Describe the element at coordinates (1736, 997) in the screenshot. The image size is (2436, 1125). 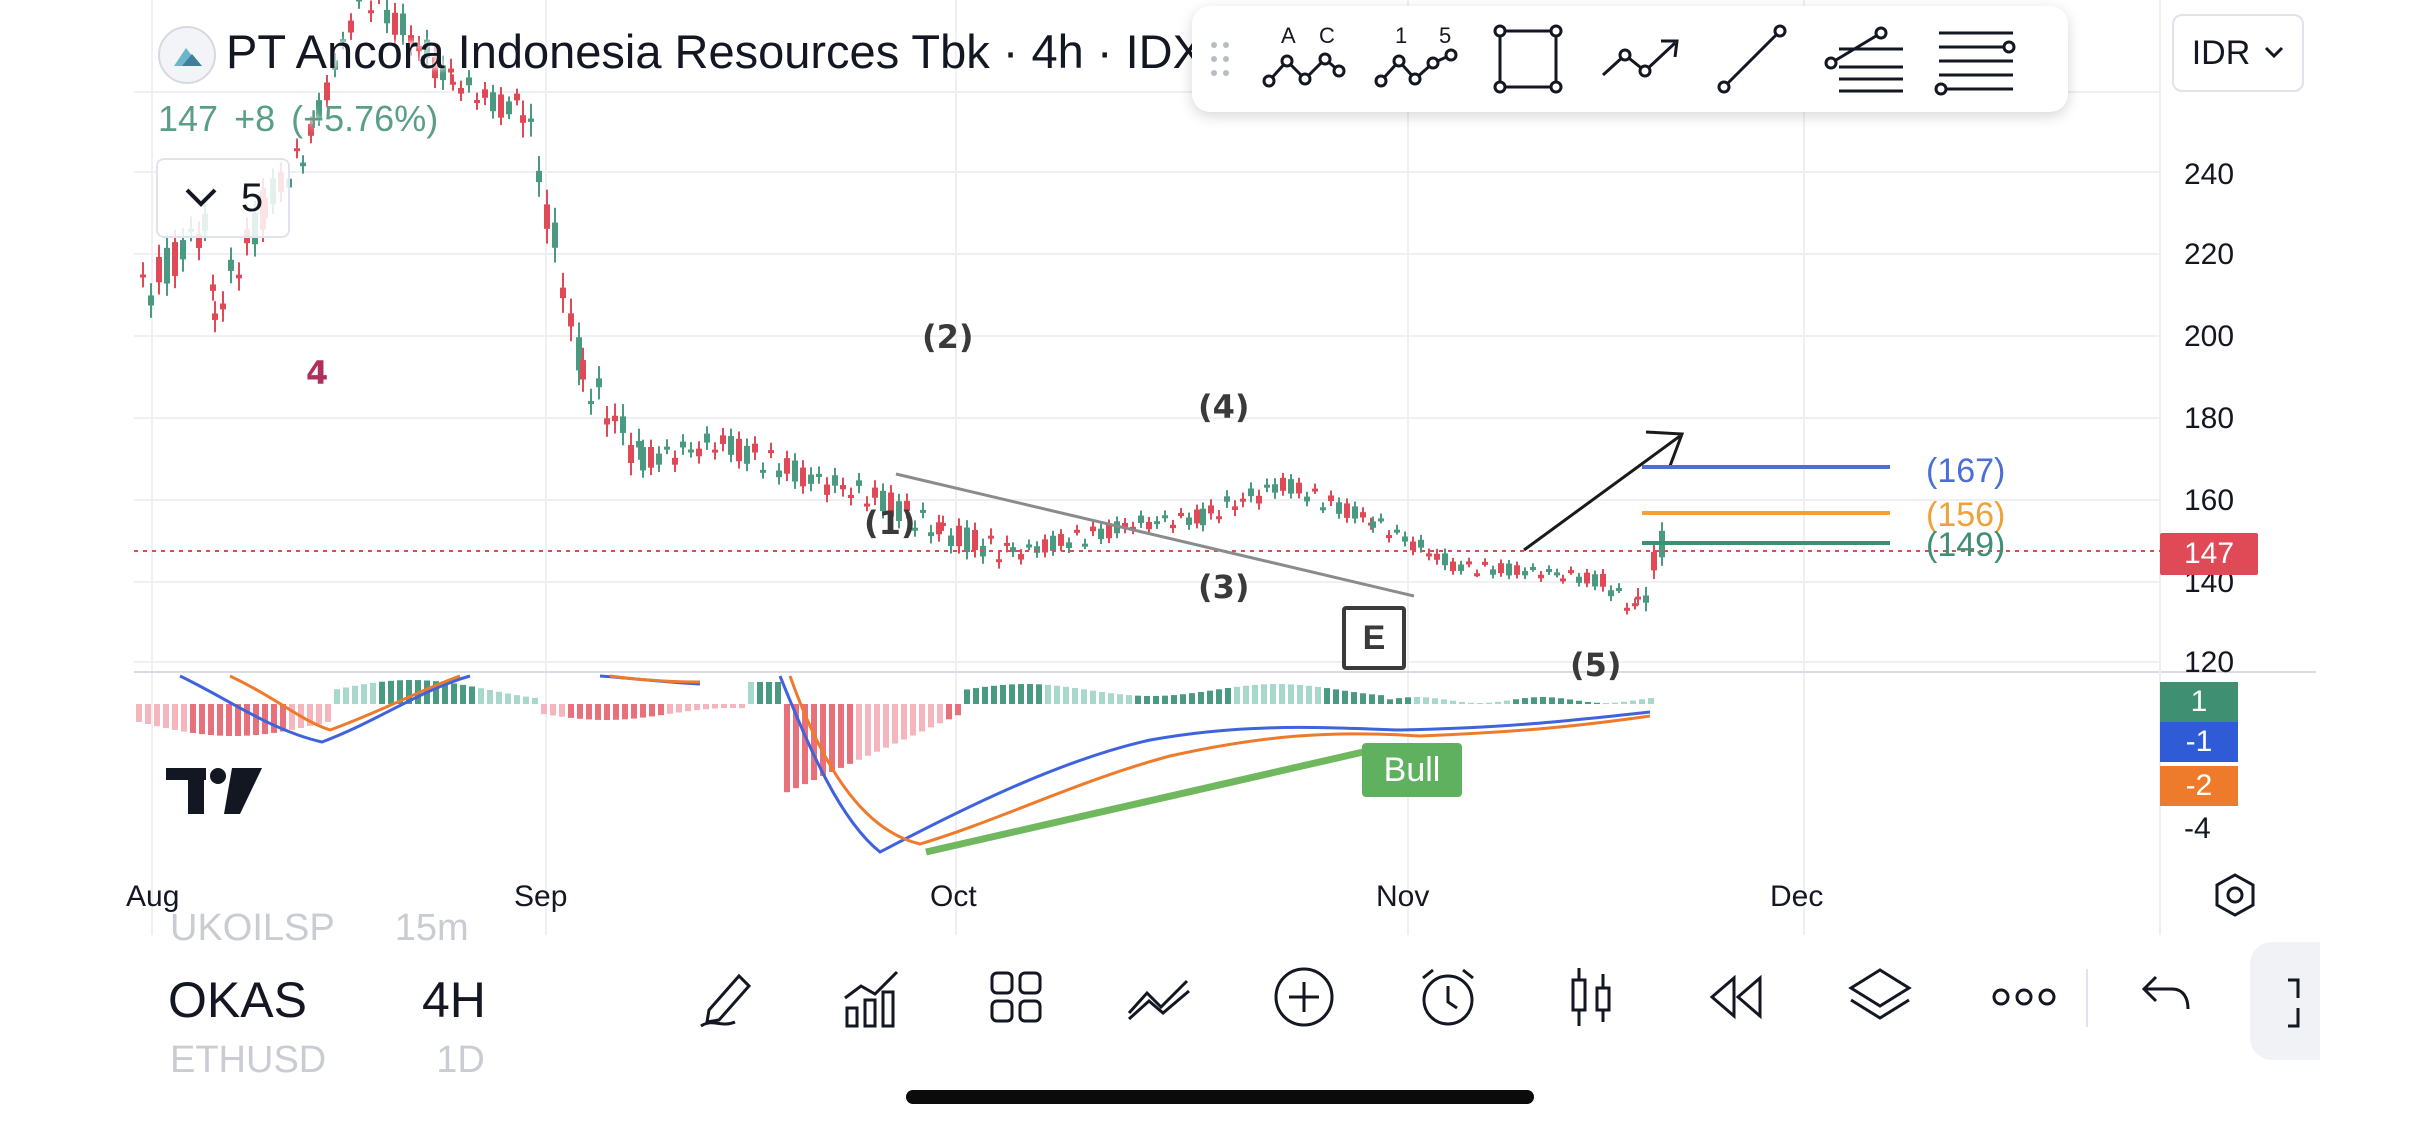
I see `replay-button` at that location.